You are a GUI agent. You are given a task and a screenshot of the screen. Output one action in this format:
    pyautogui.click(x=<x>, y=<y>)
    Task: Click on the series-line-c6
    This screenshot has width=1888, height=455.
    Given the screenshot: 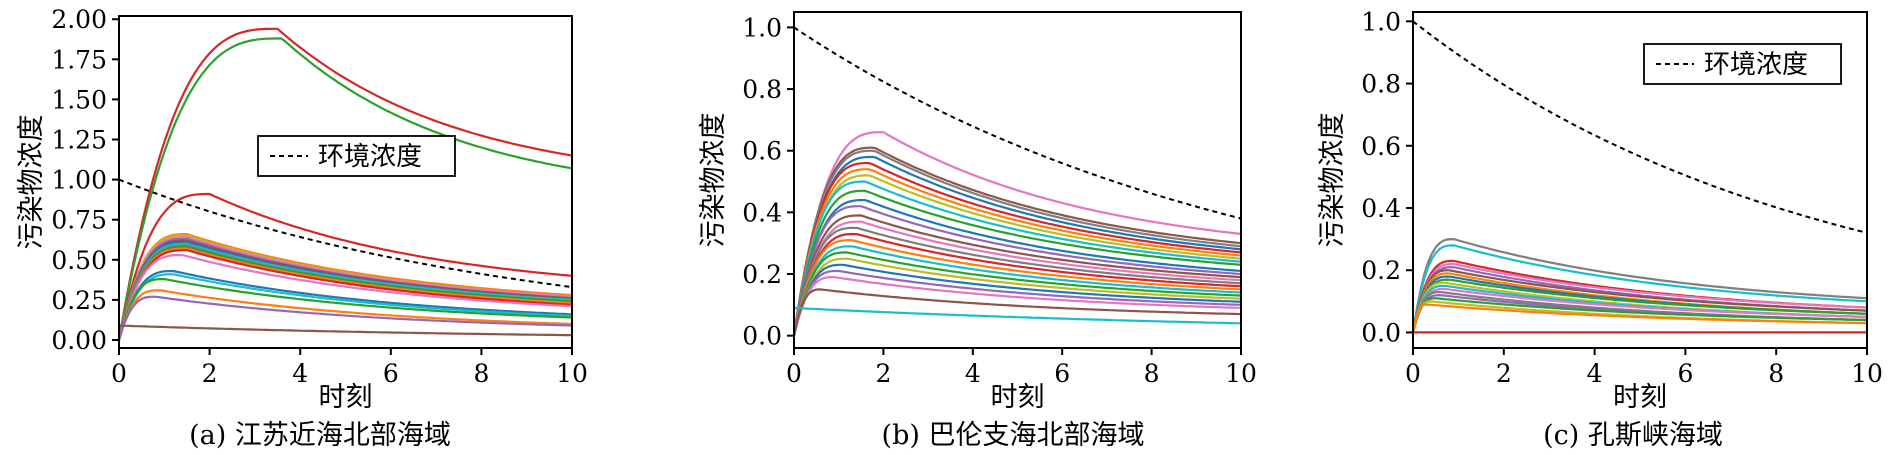 What is the action you would take?
    pyautogui.click(x=1639, y=301)
    